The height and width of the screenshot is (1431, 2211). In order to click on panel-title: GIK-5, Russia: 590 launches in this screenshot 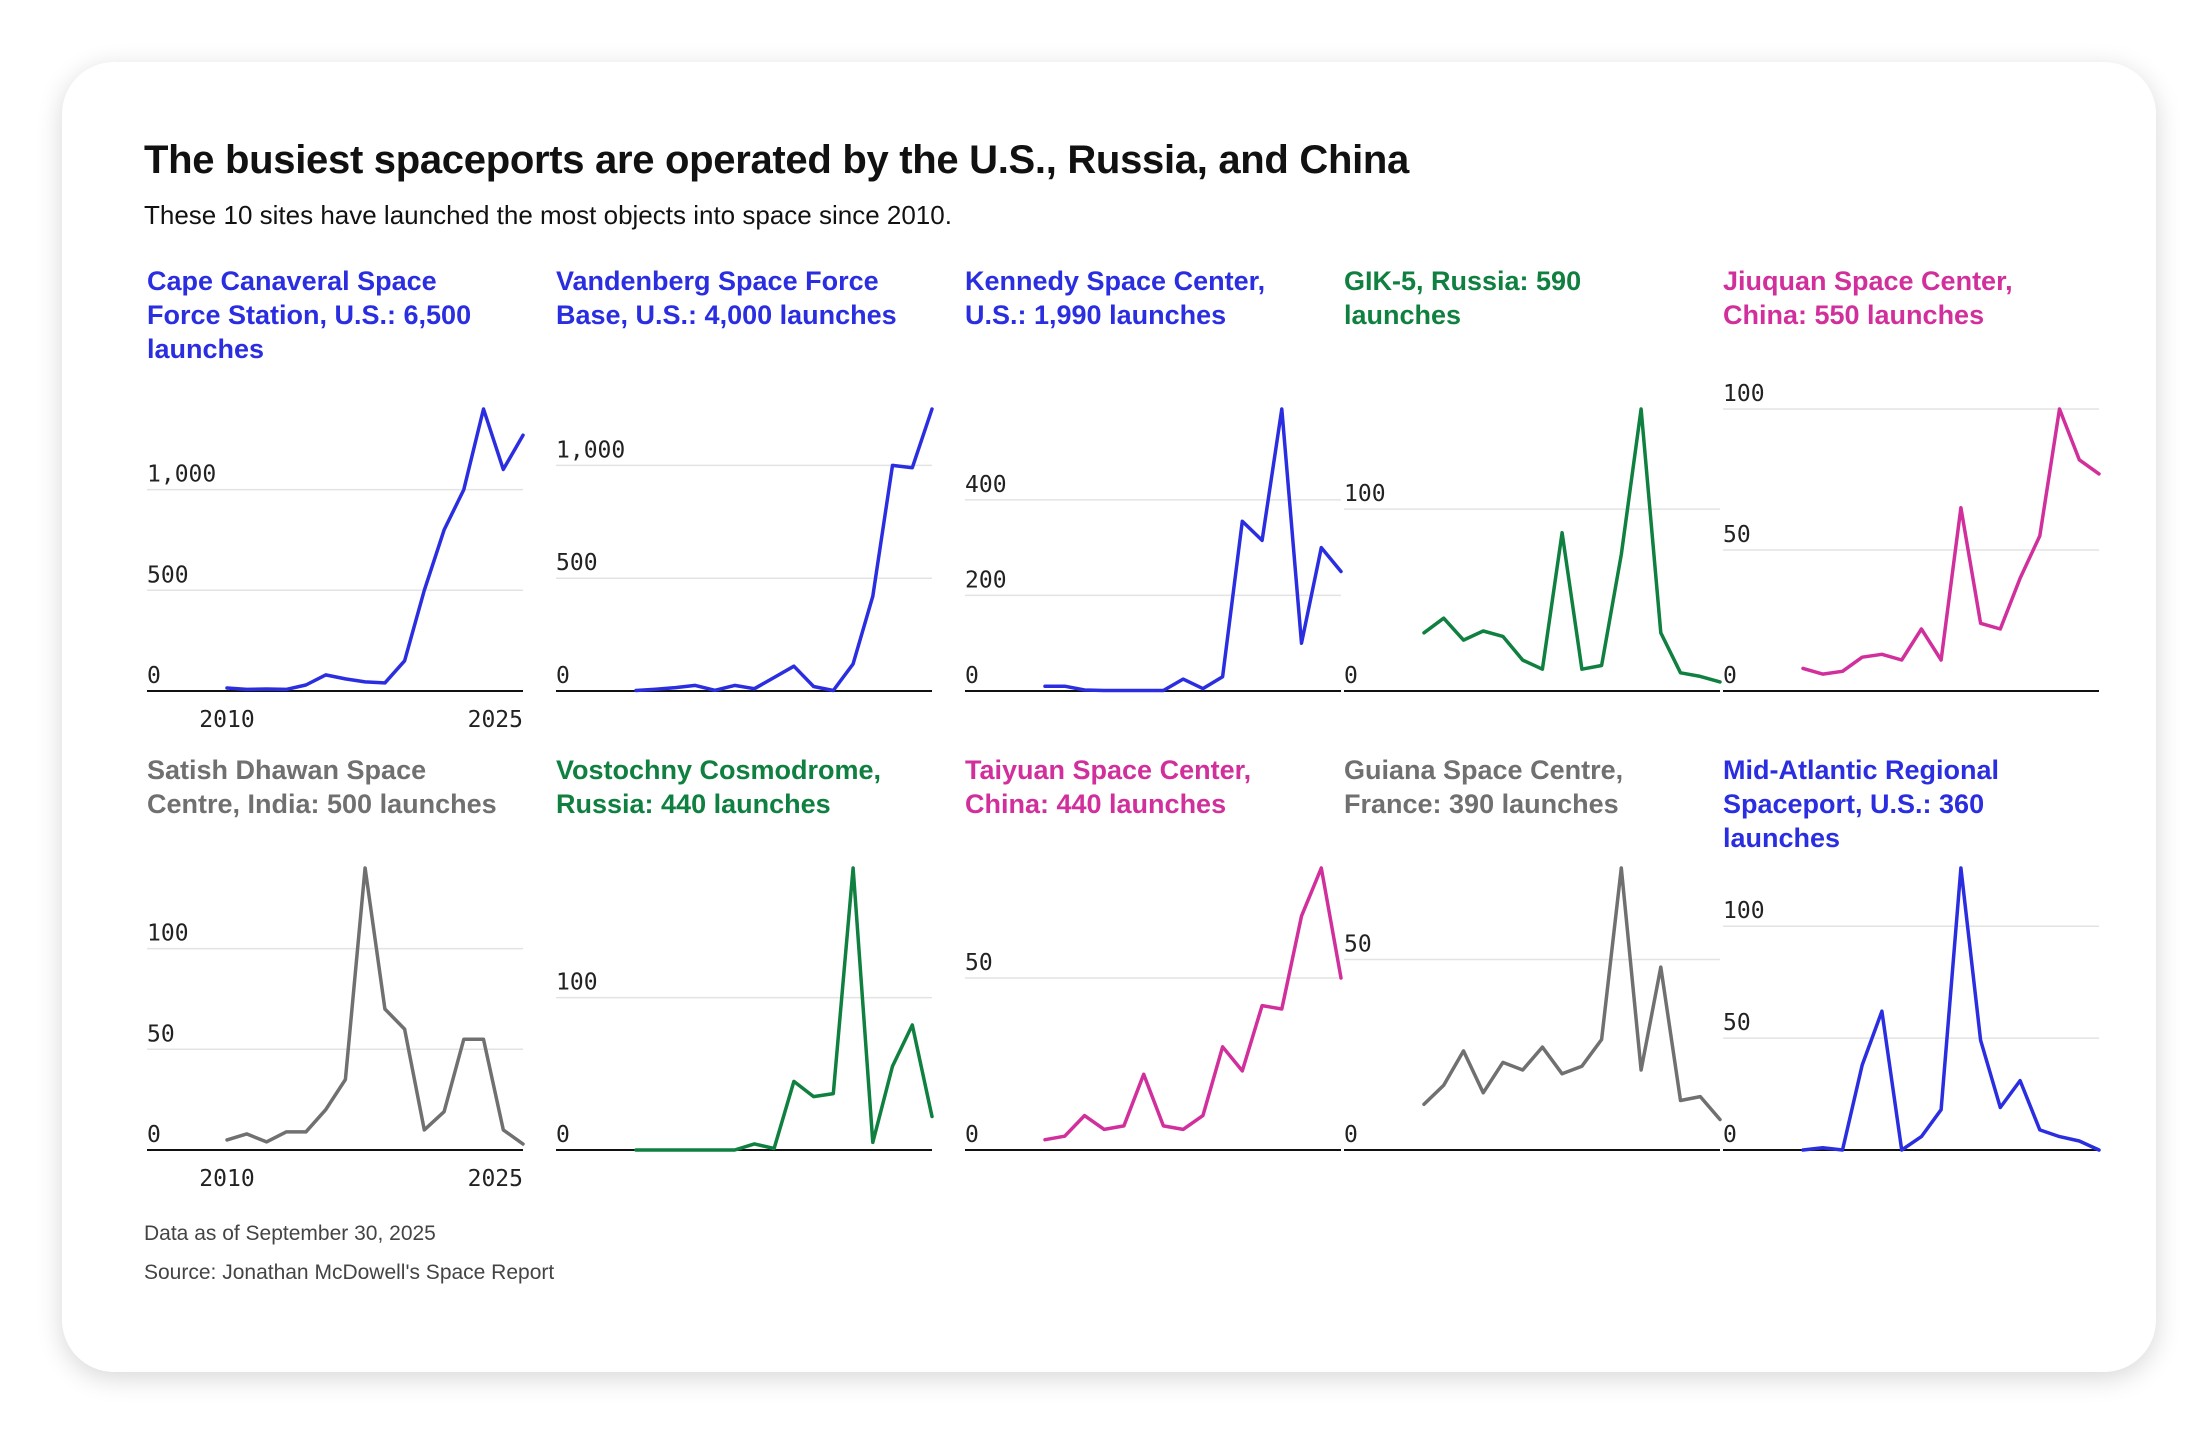, I will do `click(1463, 298)`.